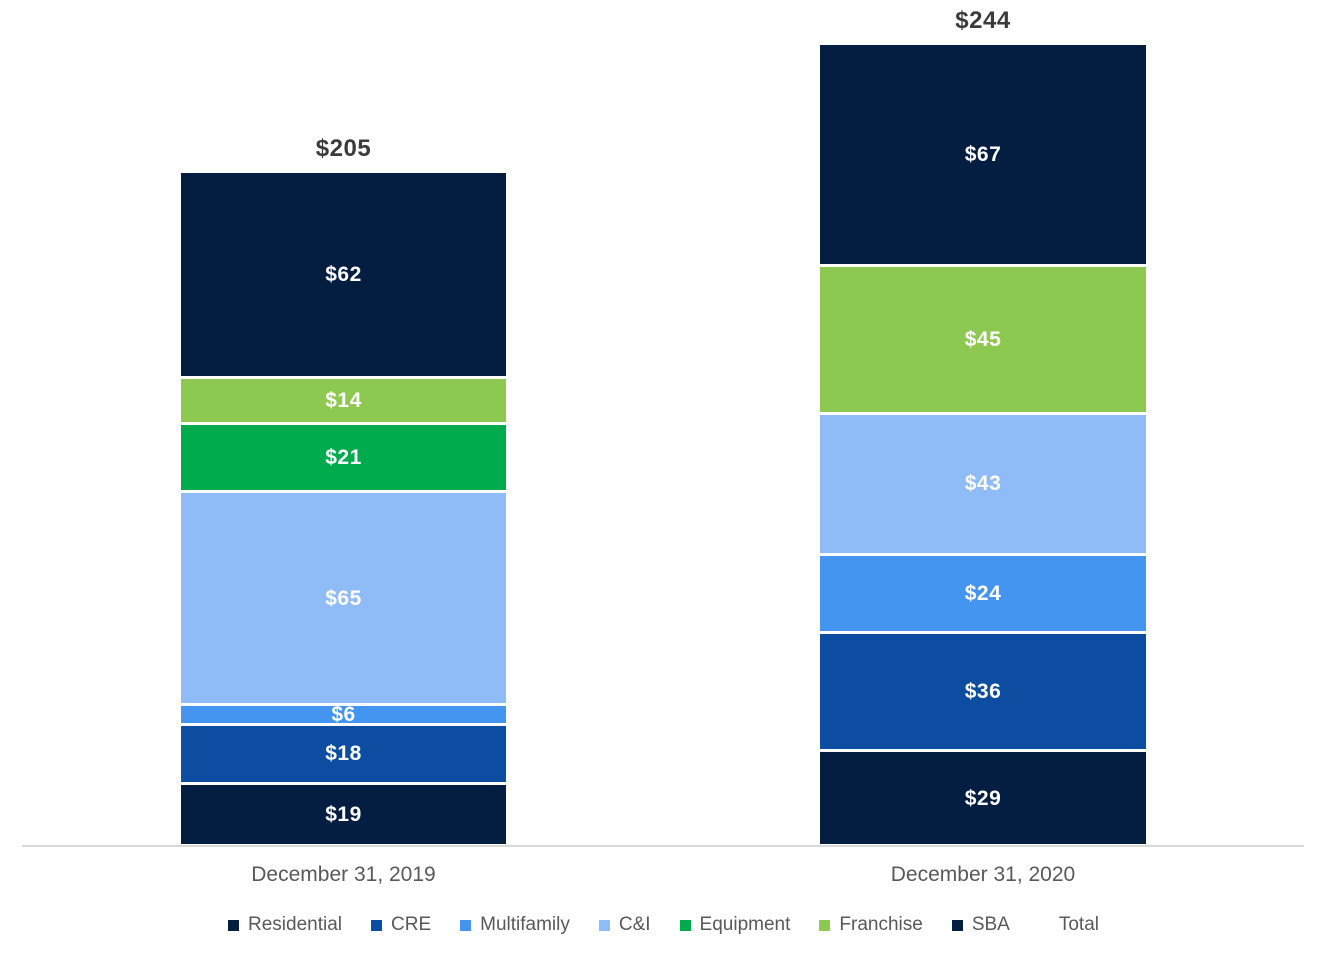 Image resolution: width=1327 pixels, height=961 pixels. I want to click on x-axis-label-2020: December 31, 2020, so click(983, 874).